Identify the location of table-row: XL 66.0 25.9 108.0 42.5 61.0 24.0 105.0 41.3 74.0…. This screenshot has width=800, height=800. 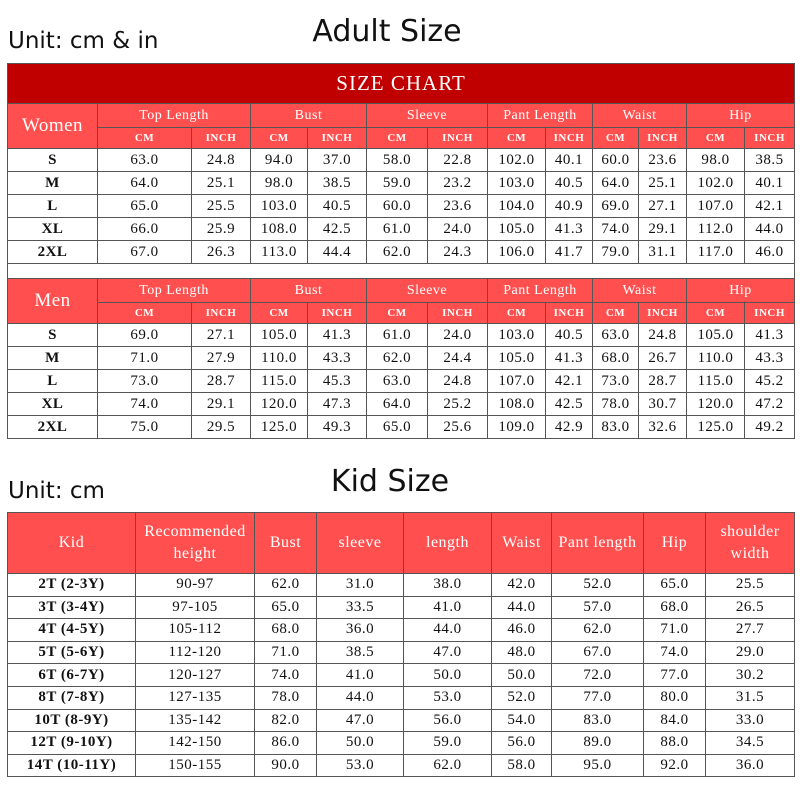
(401, 229).